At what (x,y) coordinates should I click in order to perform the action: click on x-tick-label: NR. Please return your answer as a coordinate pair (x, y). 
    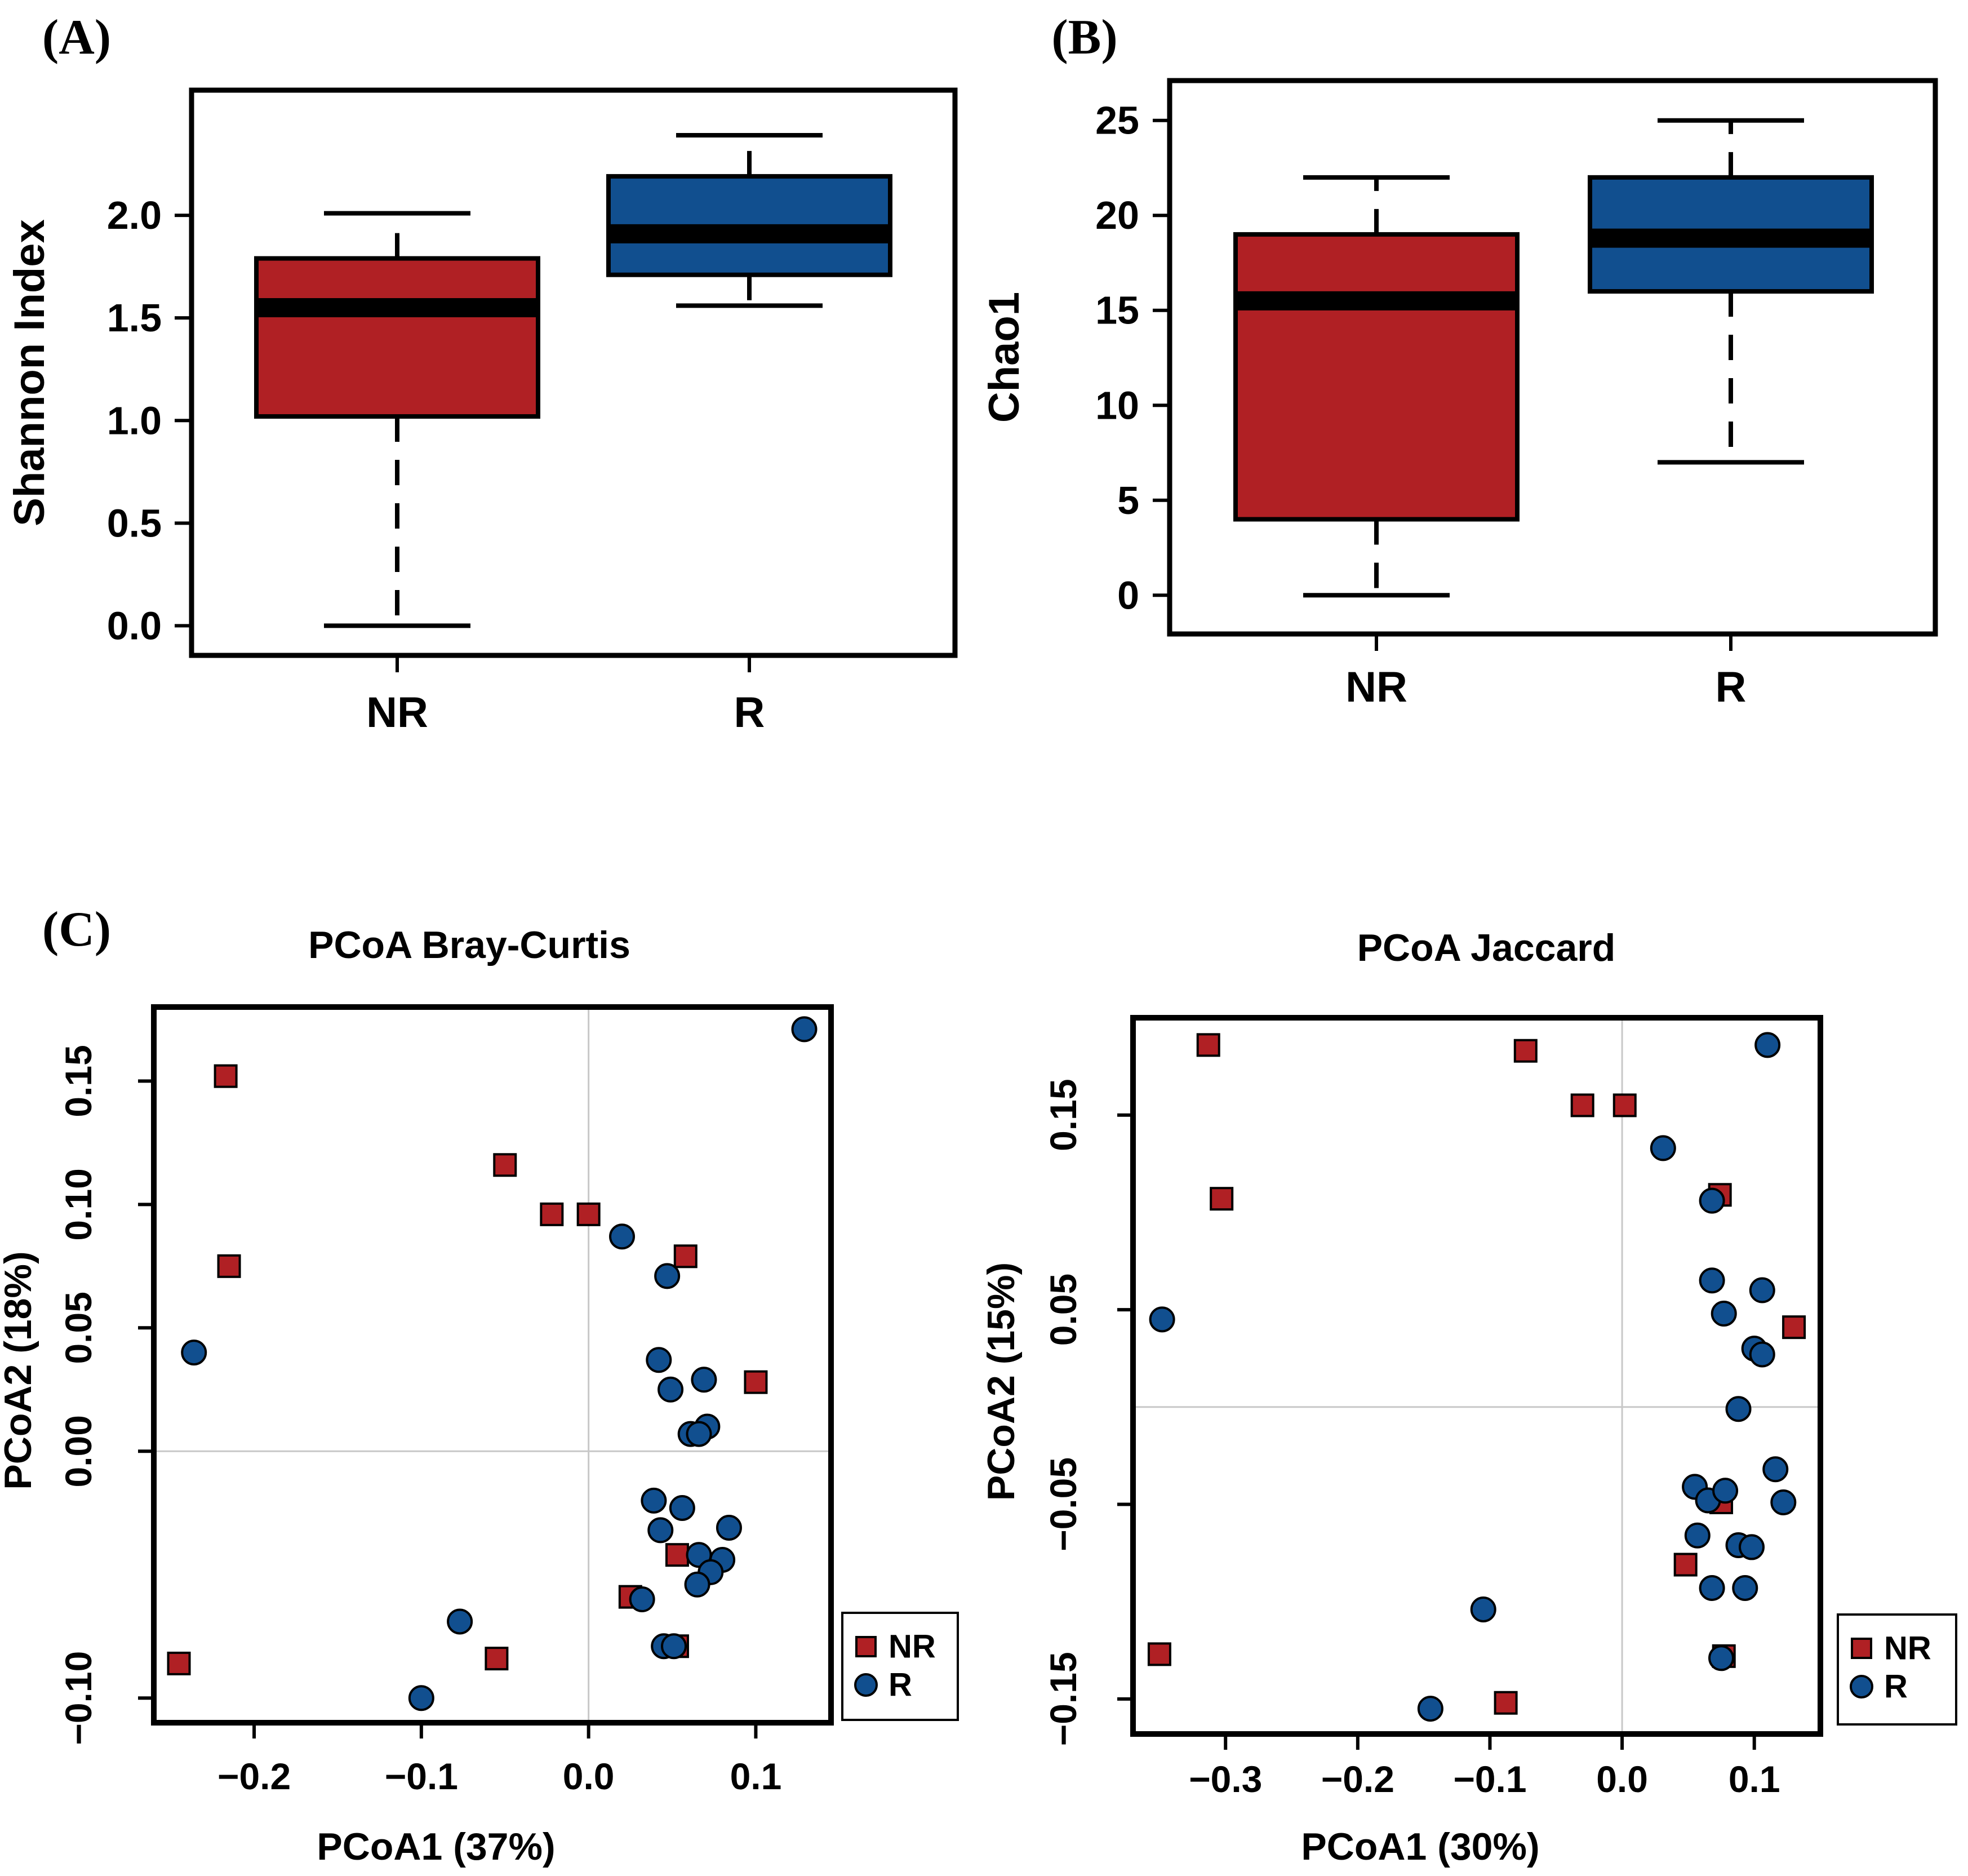
    Looking at the image, I should click on (397, 713).